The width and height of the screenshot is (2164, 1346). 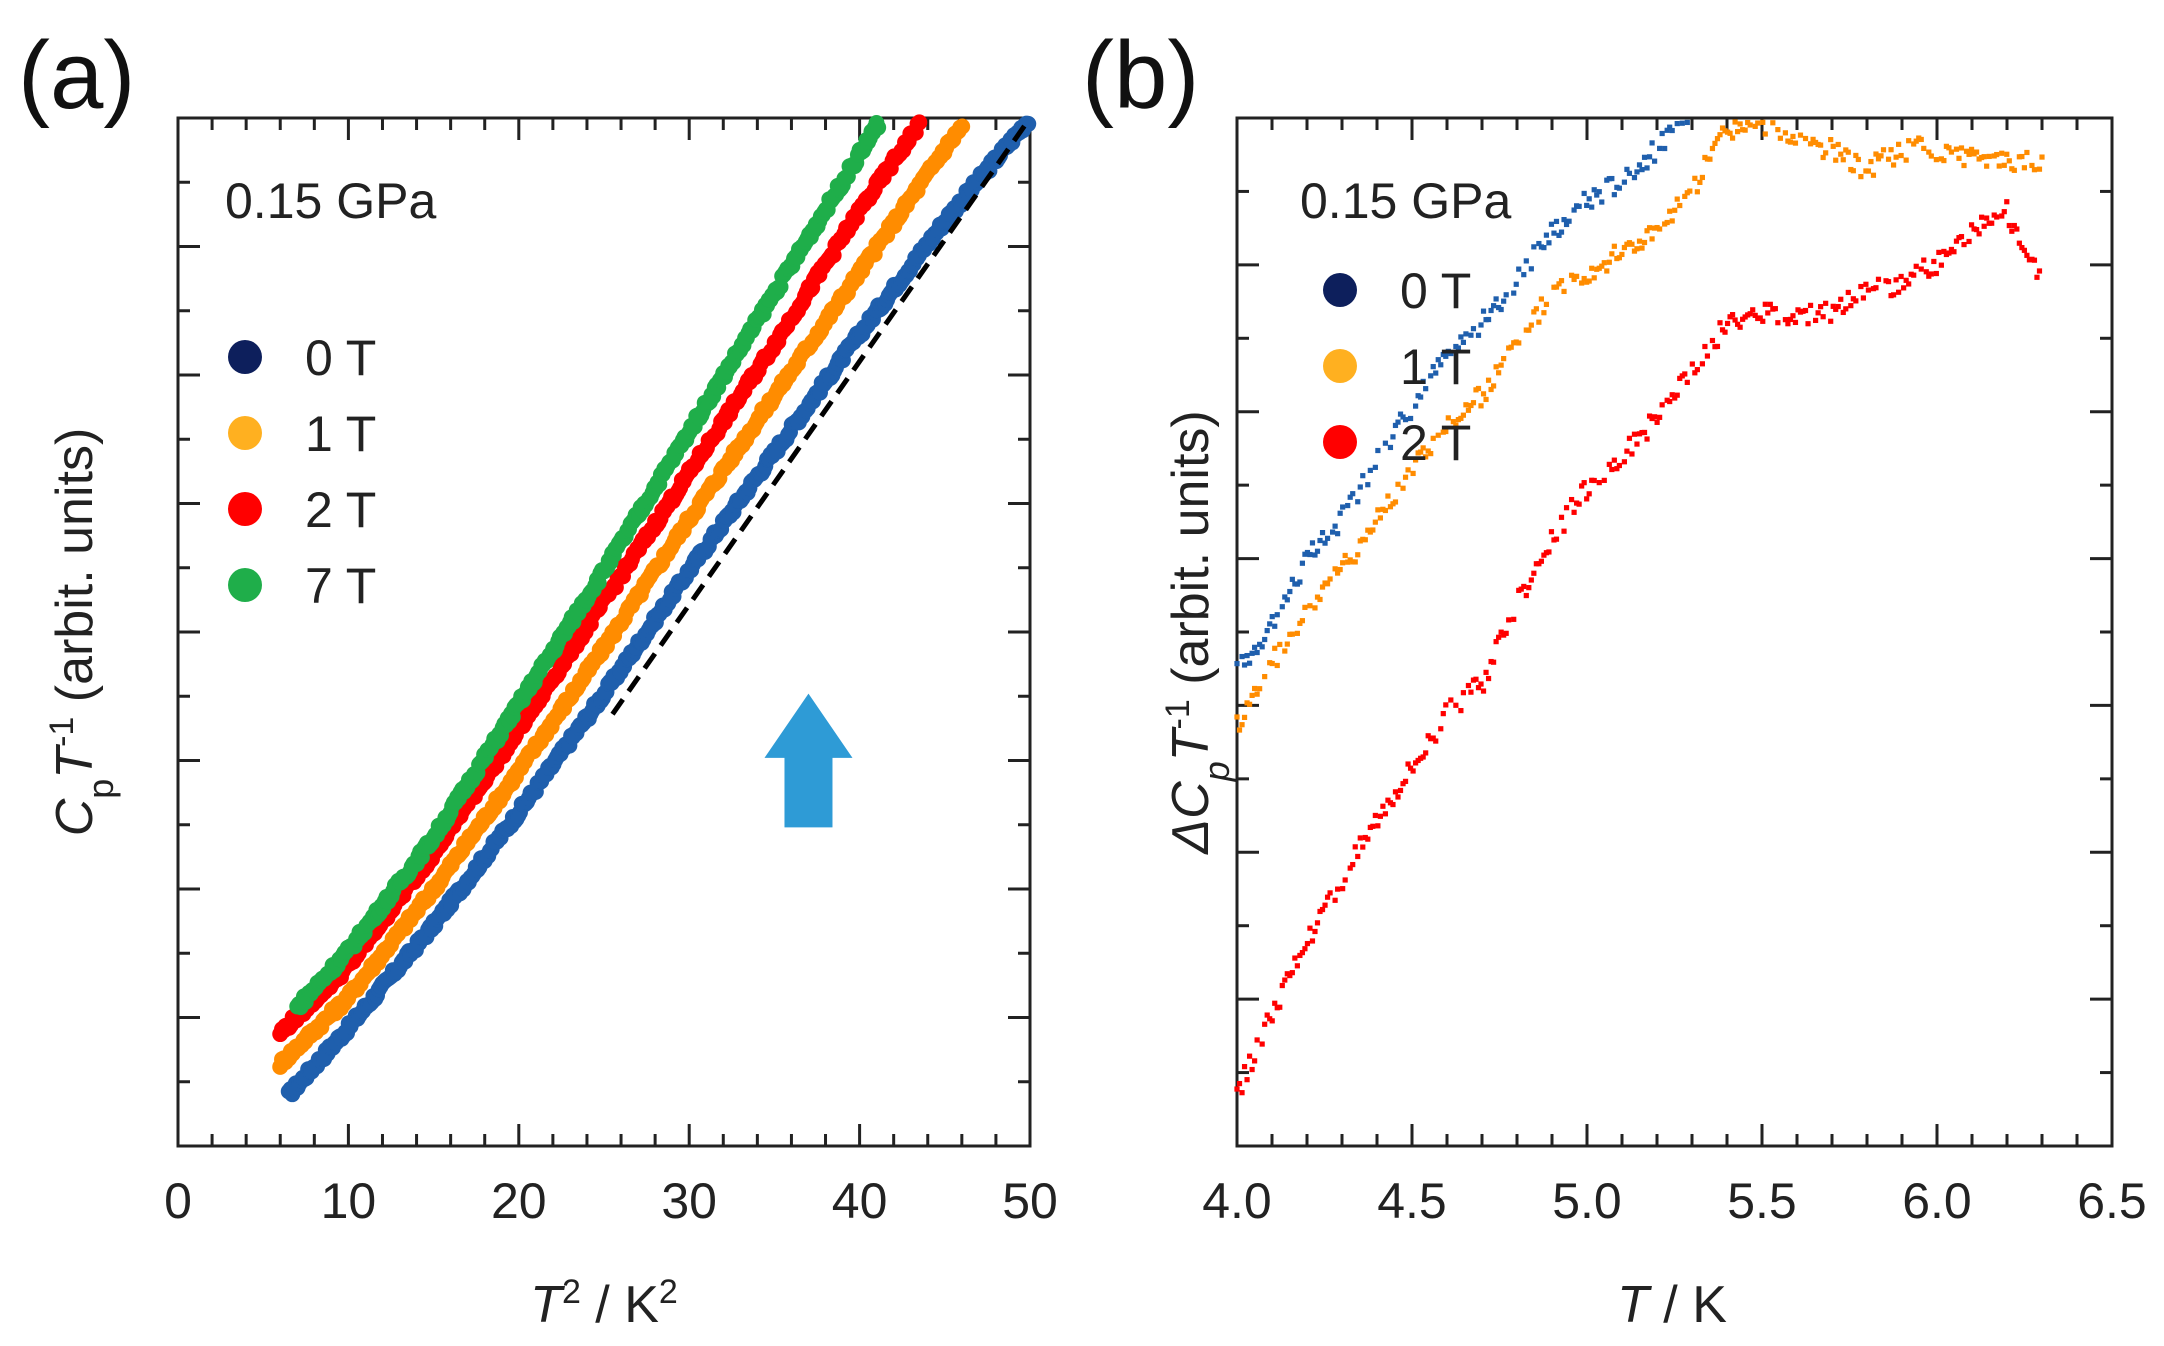 I want to click on dashed-fit-line, so click(x=821, y=416).